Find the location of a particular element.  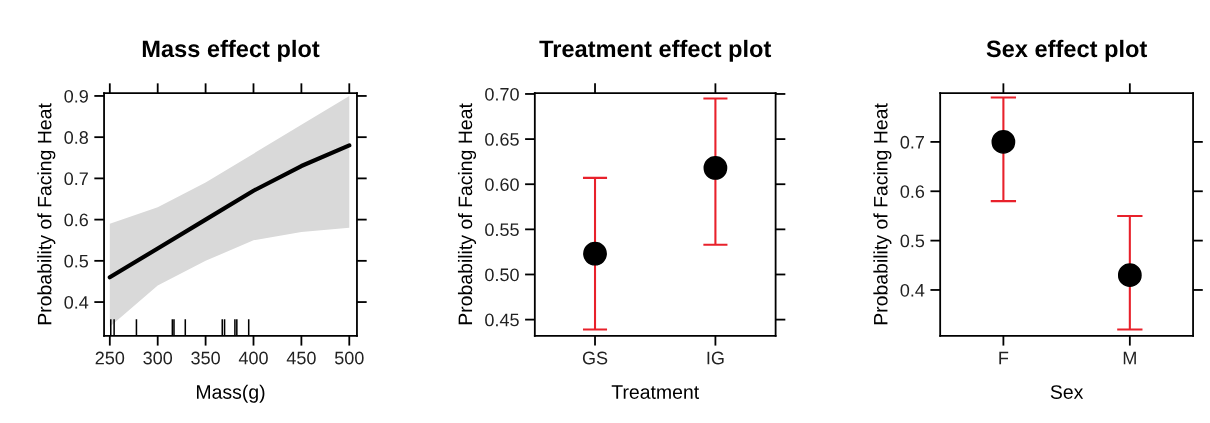

x-tick-label: M is located at coordinates (1129, 358).